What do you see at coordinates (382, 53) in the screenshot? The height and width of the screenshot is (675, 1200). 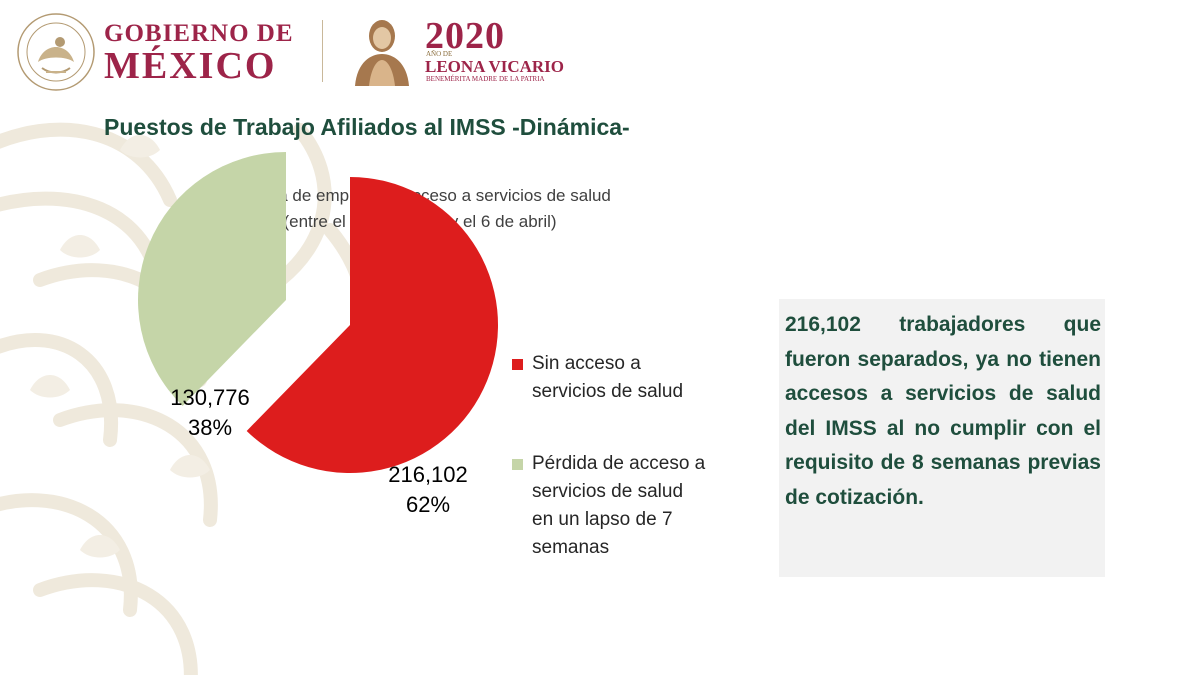 I see `leona-vicario-portrait-icon` at bounding box center [382, 53].